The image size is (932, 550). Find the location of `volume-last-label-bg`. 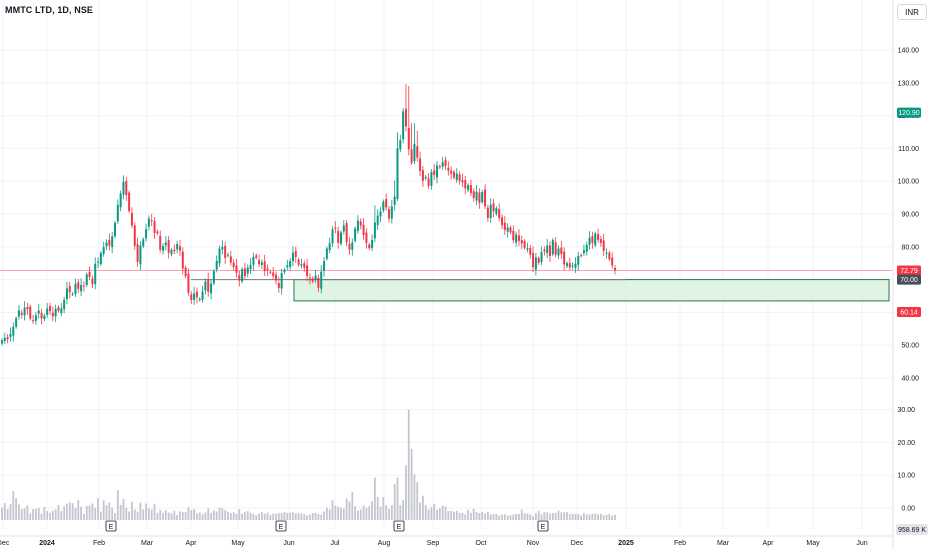

volume-last-label-bg is located at coordinates (912, 529).